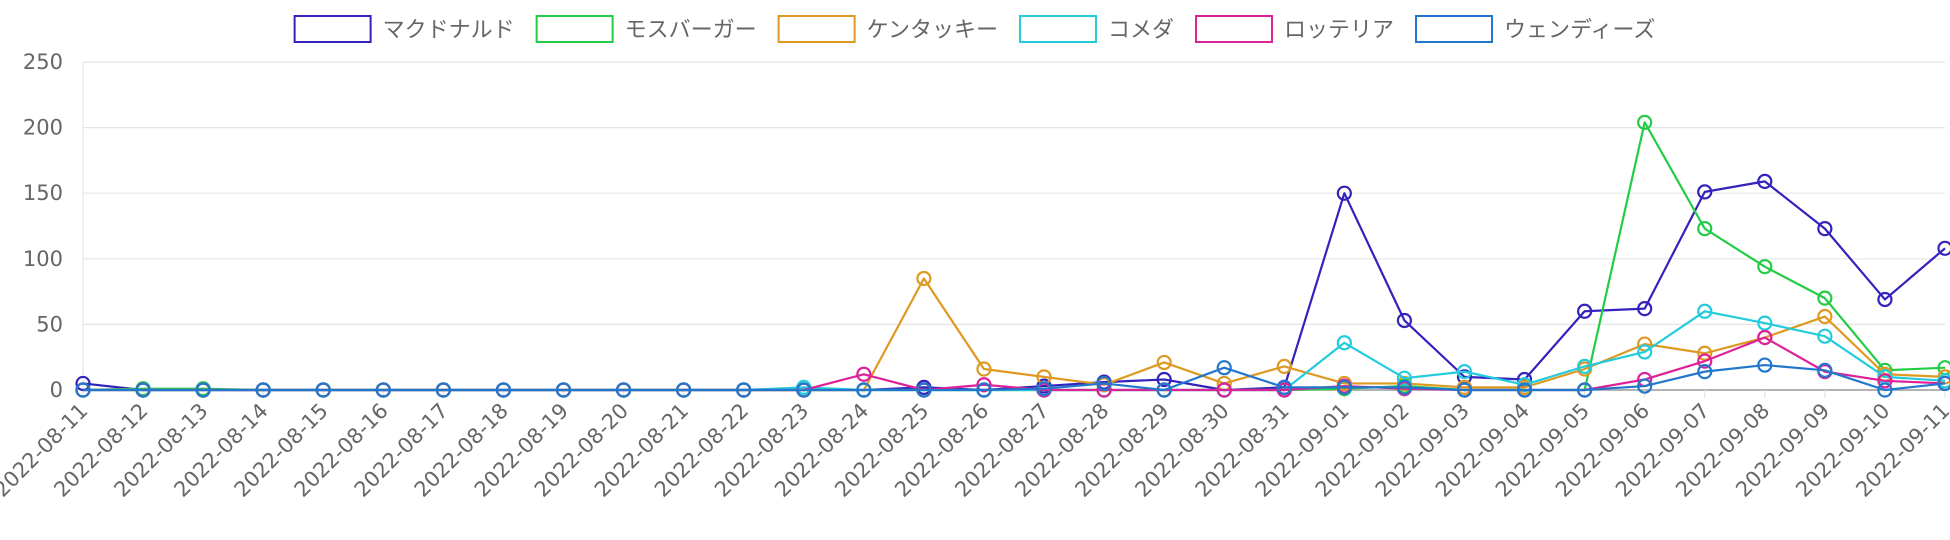 This screenshot has height=540, width=1950. What do you see at coordinates (449, 30) in the screenshot?
I see `legend-label: マクドナルド` at bounding box center [449, 30].